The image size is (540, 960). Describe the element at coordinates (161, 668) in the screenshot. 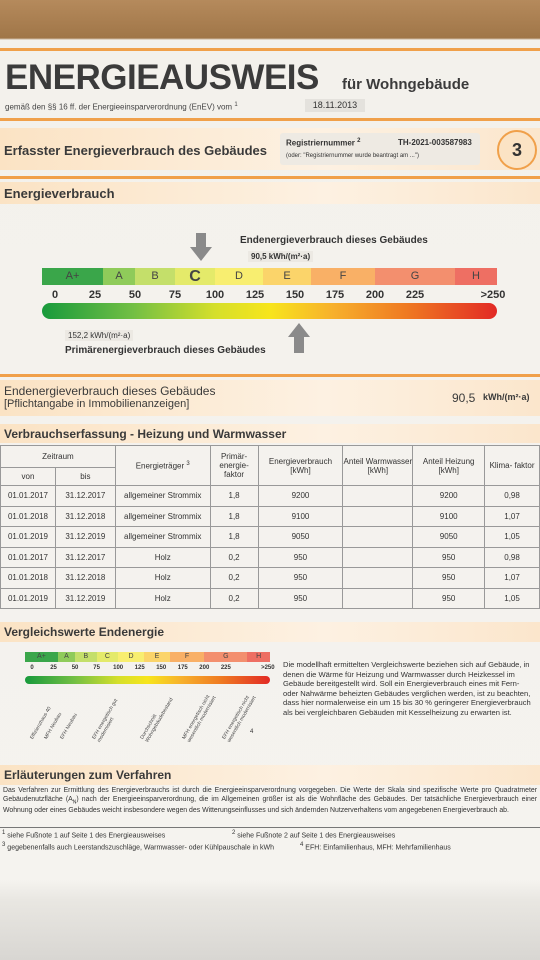

I see `scale-label: 150` at that location.